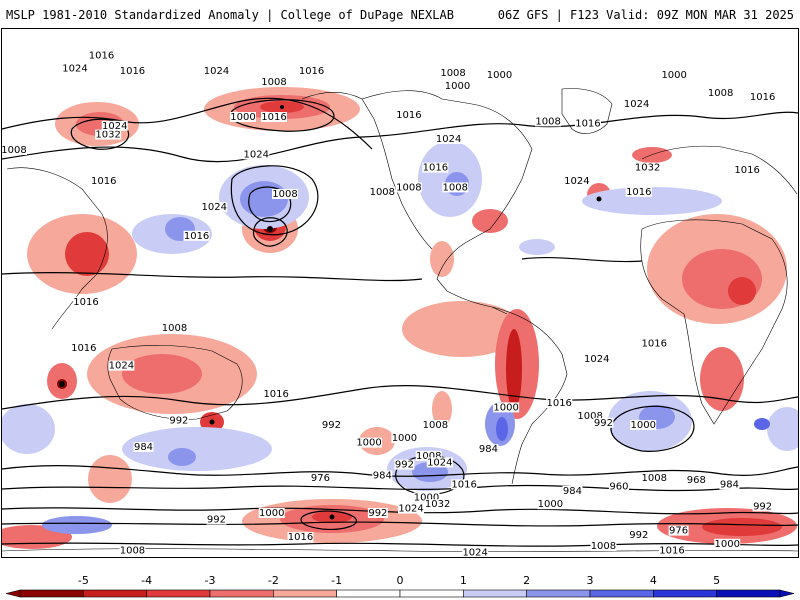 The height and width of the screenshot is (600, 800). I want to click on isobar-1016-antarctic, so click(400, 544).